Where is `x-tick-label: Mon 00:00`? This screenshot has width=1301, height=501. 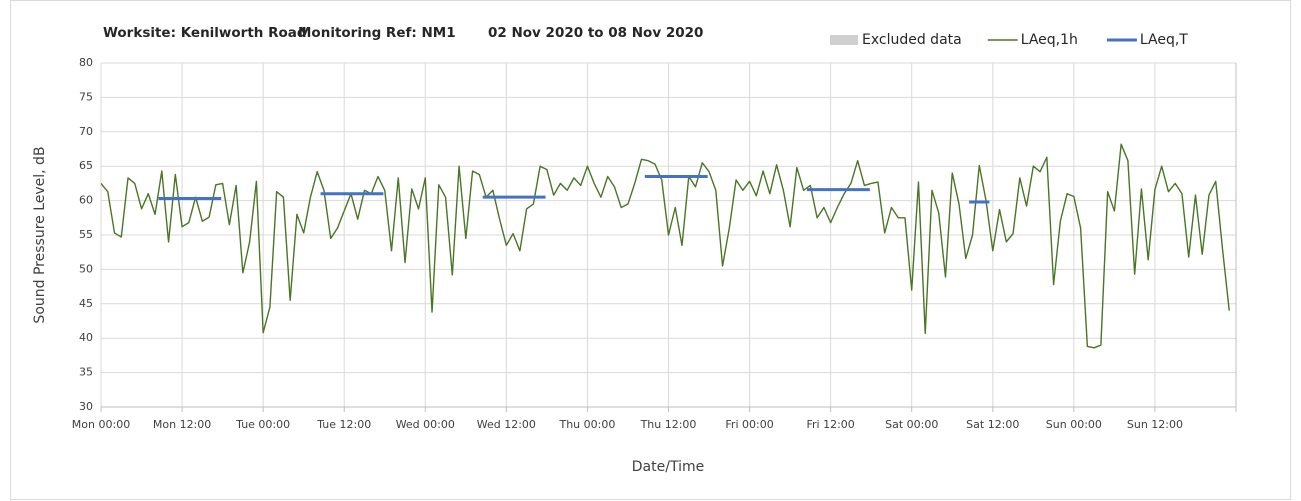
x-tick-label: Mon 00:00 is located at coordinates (101, 424).